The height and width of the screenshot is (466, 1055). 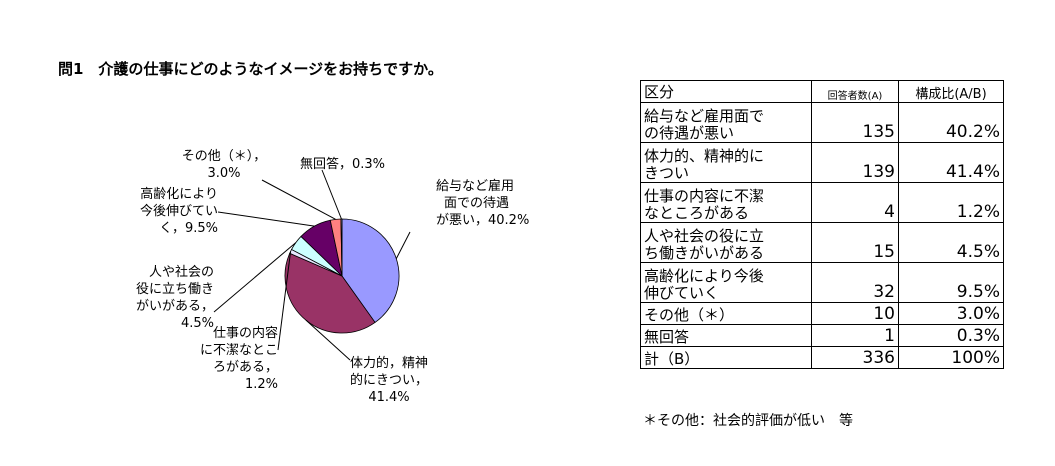 What do you see at coordinates (726, 242) in the screenshot?
I see `row-category: 人や社会の役に立 ち働きがいがある` at bounding box center [726, 242].